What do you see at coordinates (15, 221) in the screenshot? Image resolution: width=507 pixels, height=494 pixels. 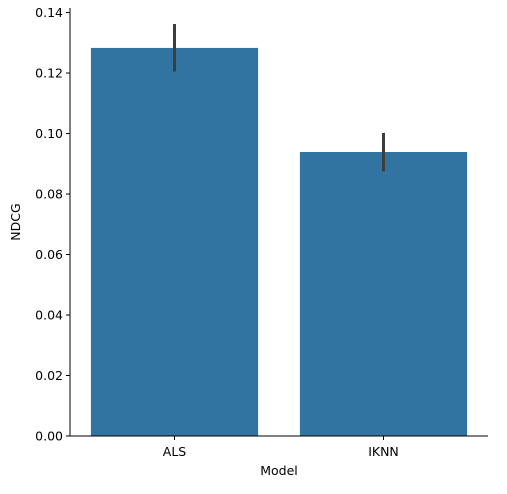 I see `y-axis-title: NDCG` at bounding box center [15, 221].